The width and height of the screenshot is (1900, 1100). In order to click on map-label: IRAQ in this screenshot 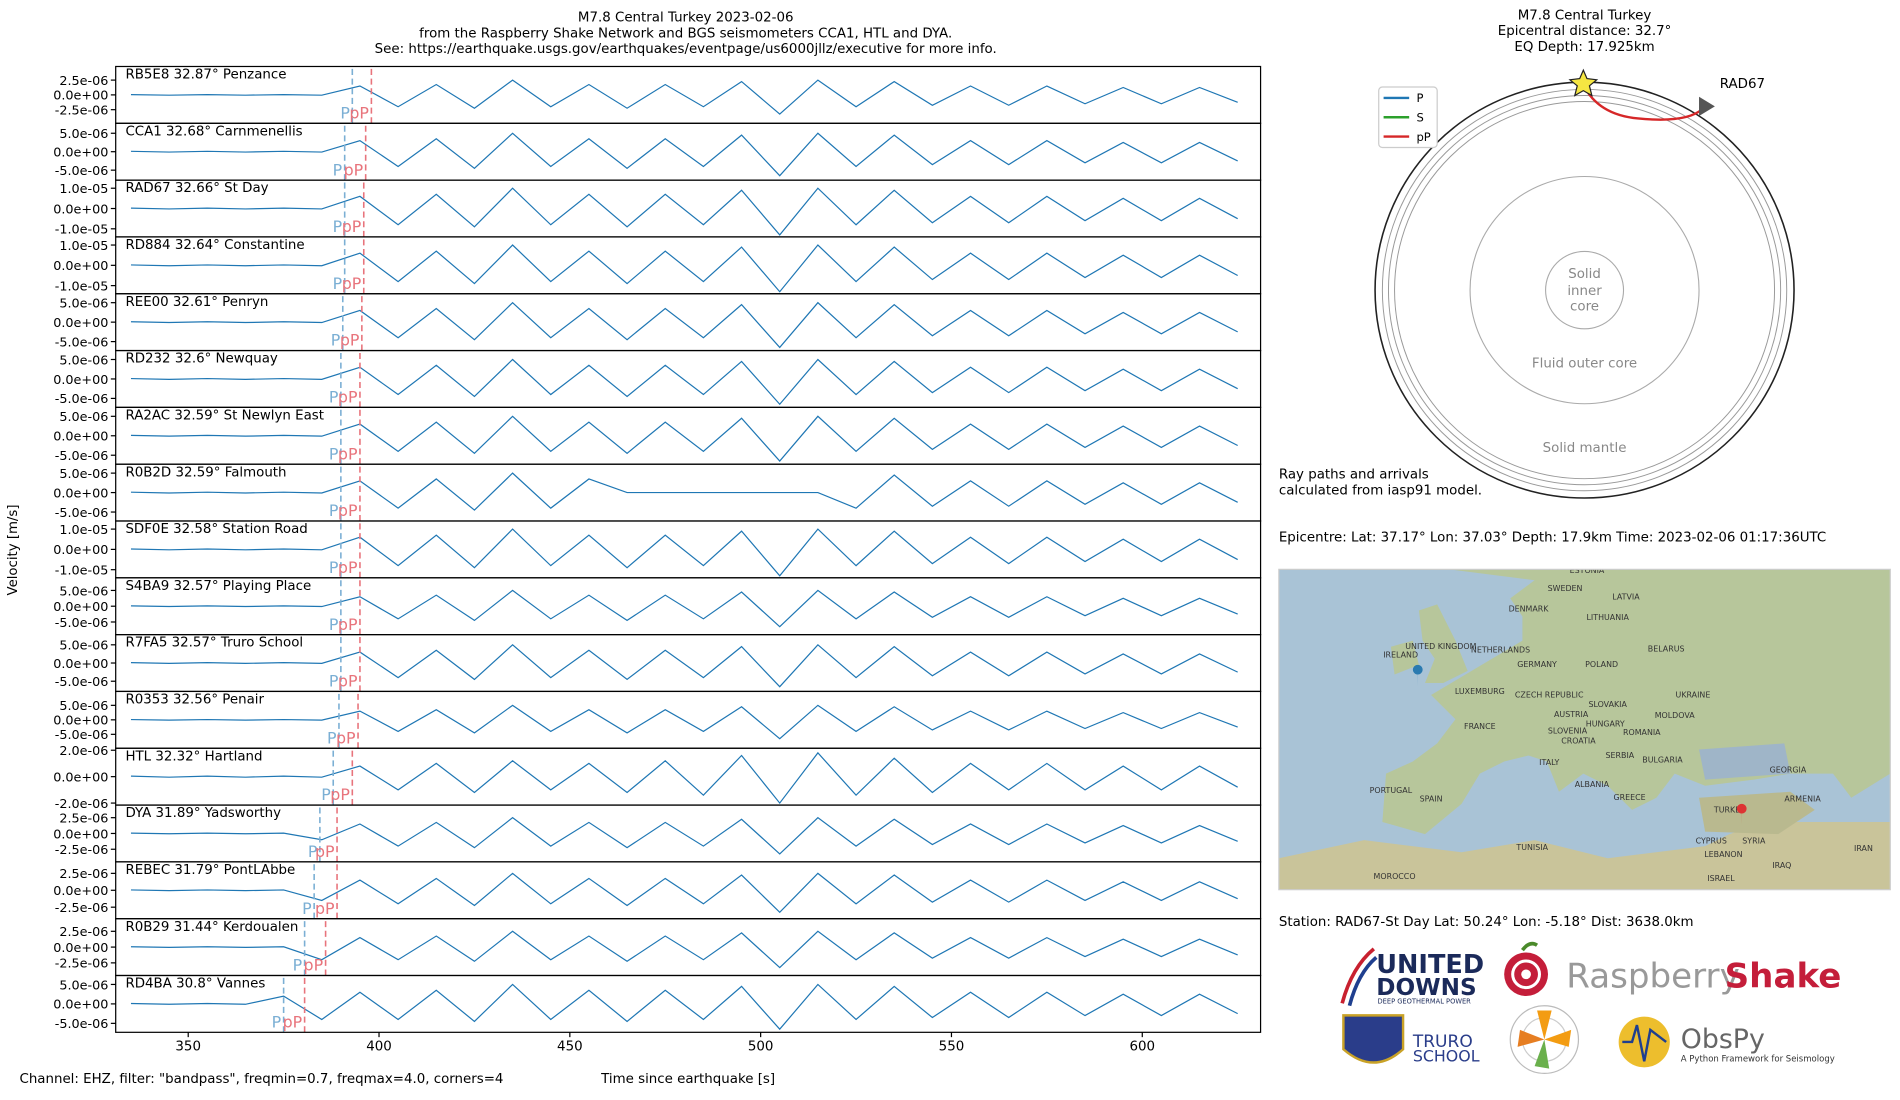, I will do `click(1781, 865)`.